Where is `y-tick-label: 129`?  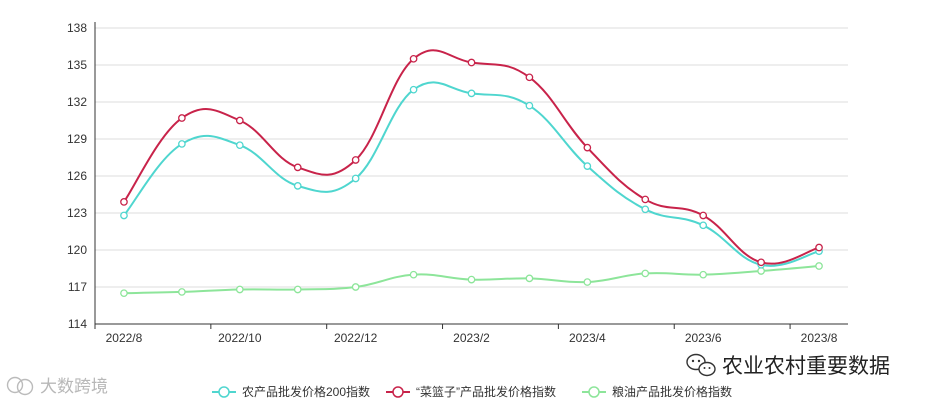
y-tick-label: 129 is located at coordinates (77, 139).